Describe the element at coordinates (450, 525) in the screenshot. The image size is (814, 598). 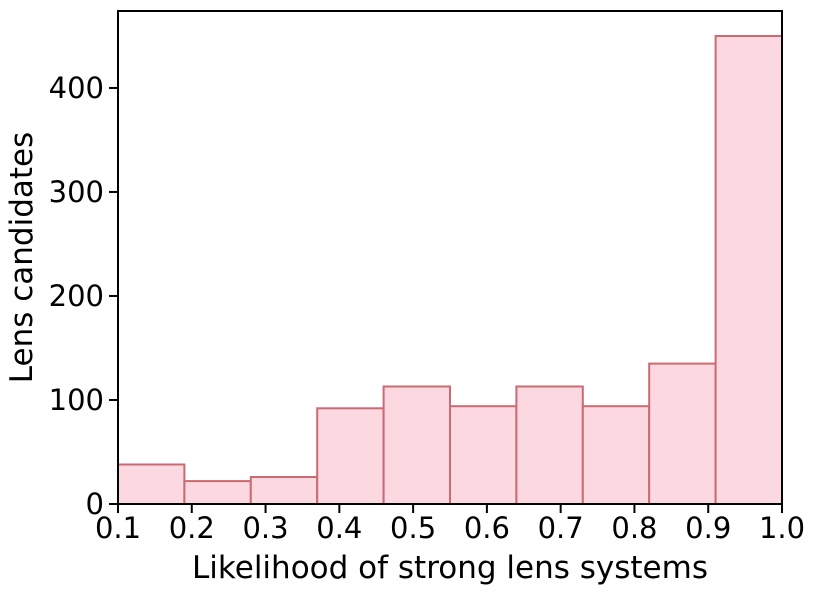
I see `x-axis-ticks: 0.1 0.2 0.3 0.4 0.5 0.6 0.7 0.8 0.9 1.0` at that location.